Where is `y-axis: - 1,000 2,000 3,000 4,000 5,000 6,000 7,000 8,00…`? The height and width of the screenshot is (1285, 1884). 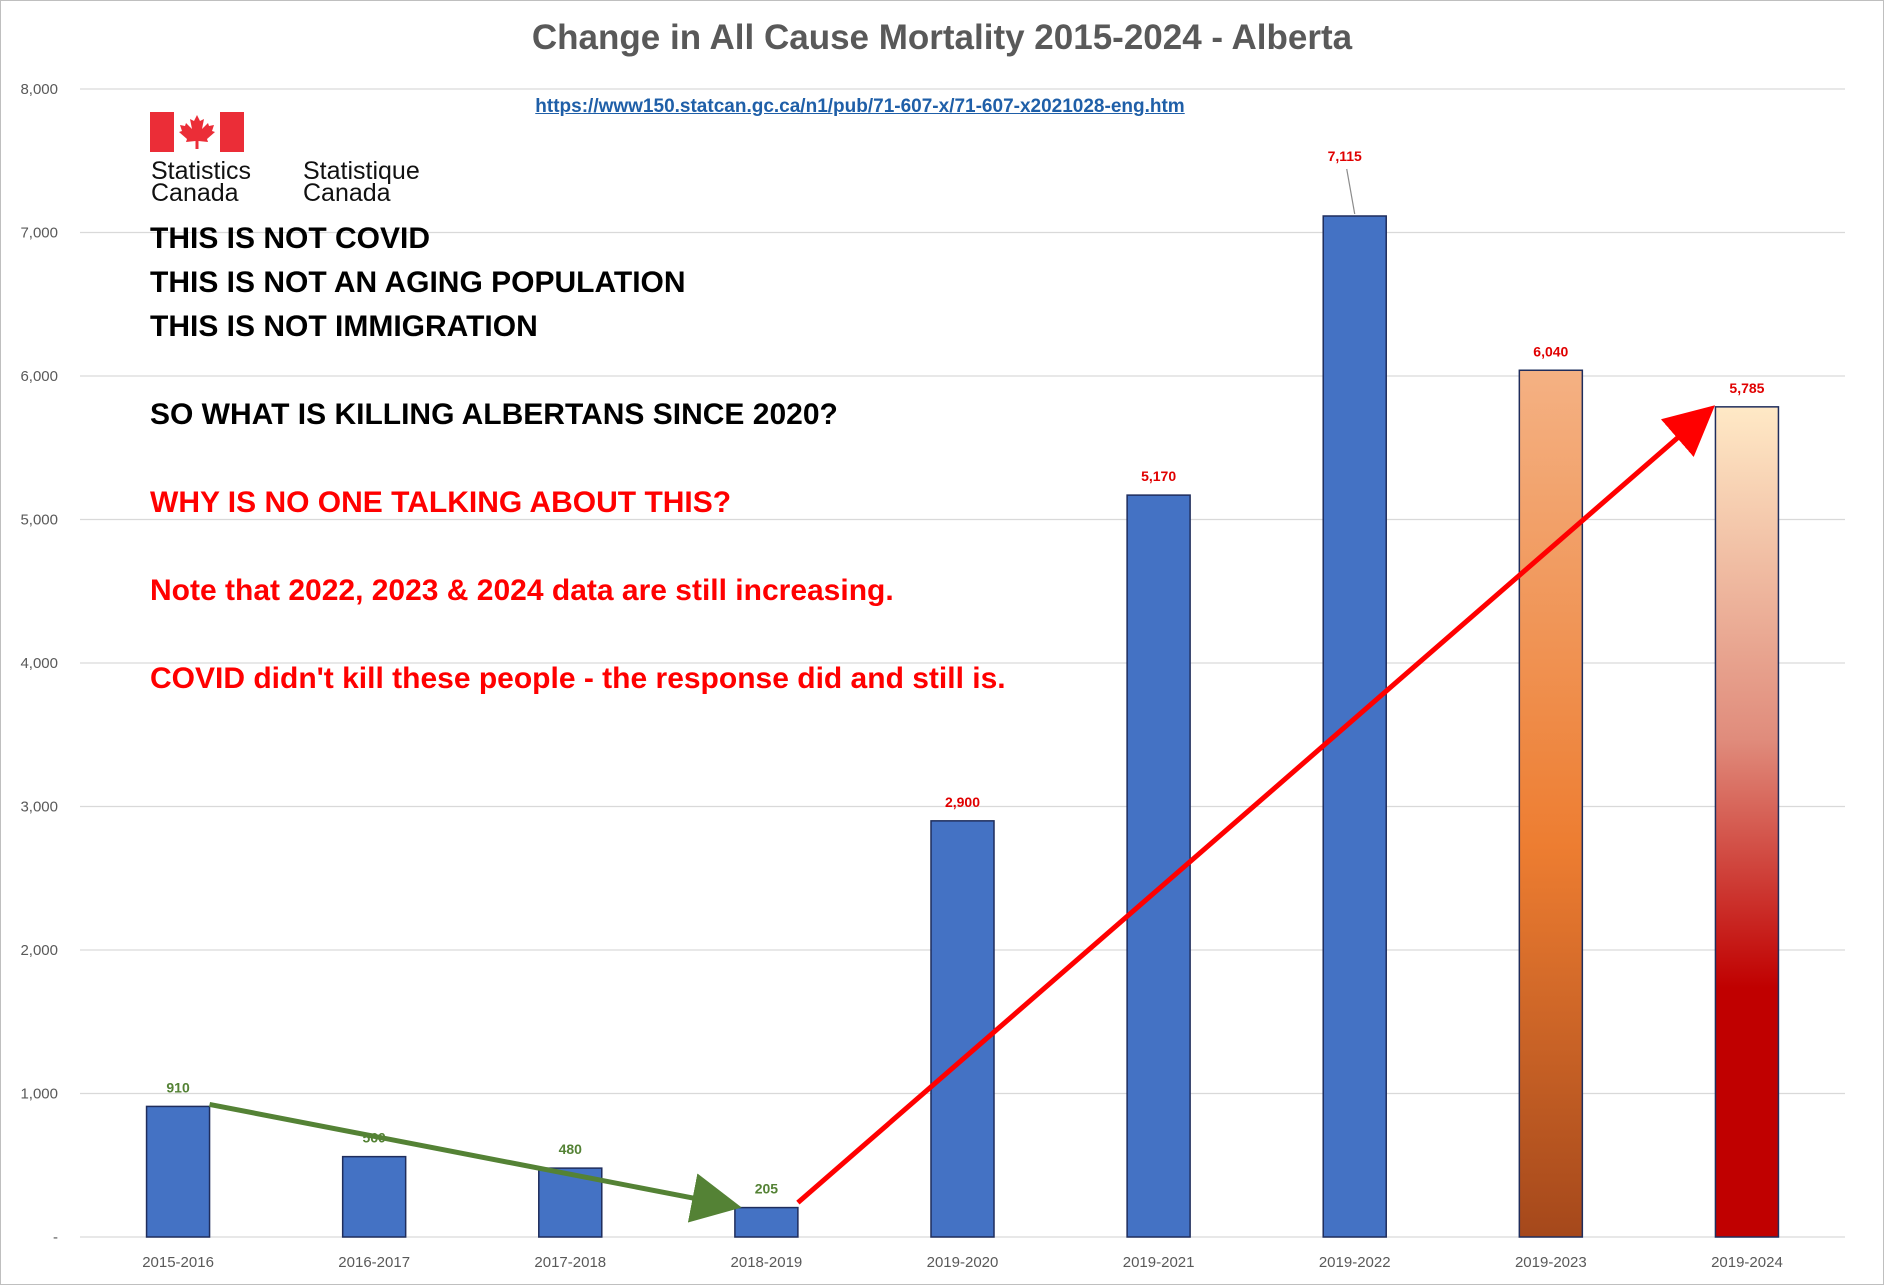
y-axis: - 1,000 2,000 3,000 4,000 5,000 6,000 7,000 8,00… is located at coordinates (39, 663).